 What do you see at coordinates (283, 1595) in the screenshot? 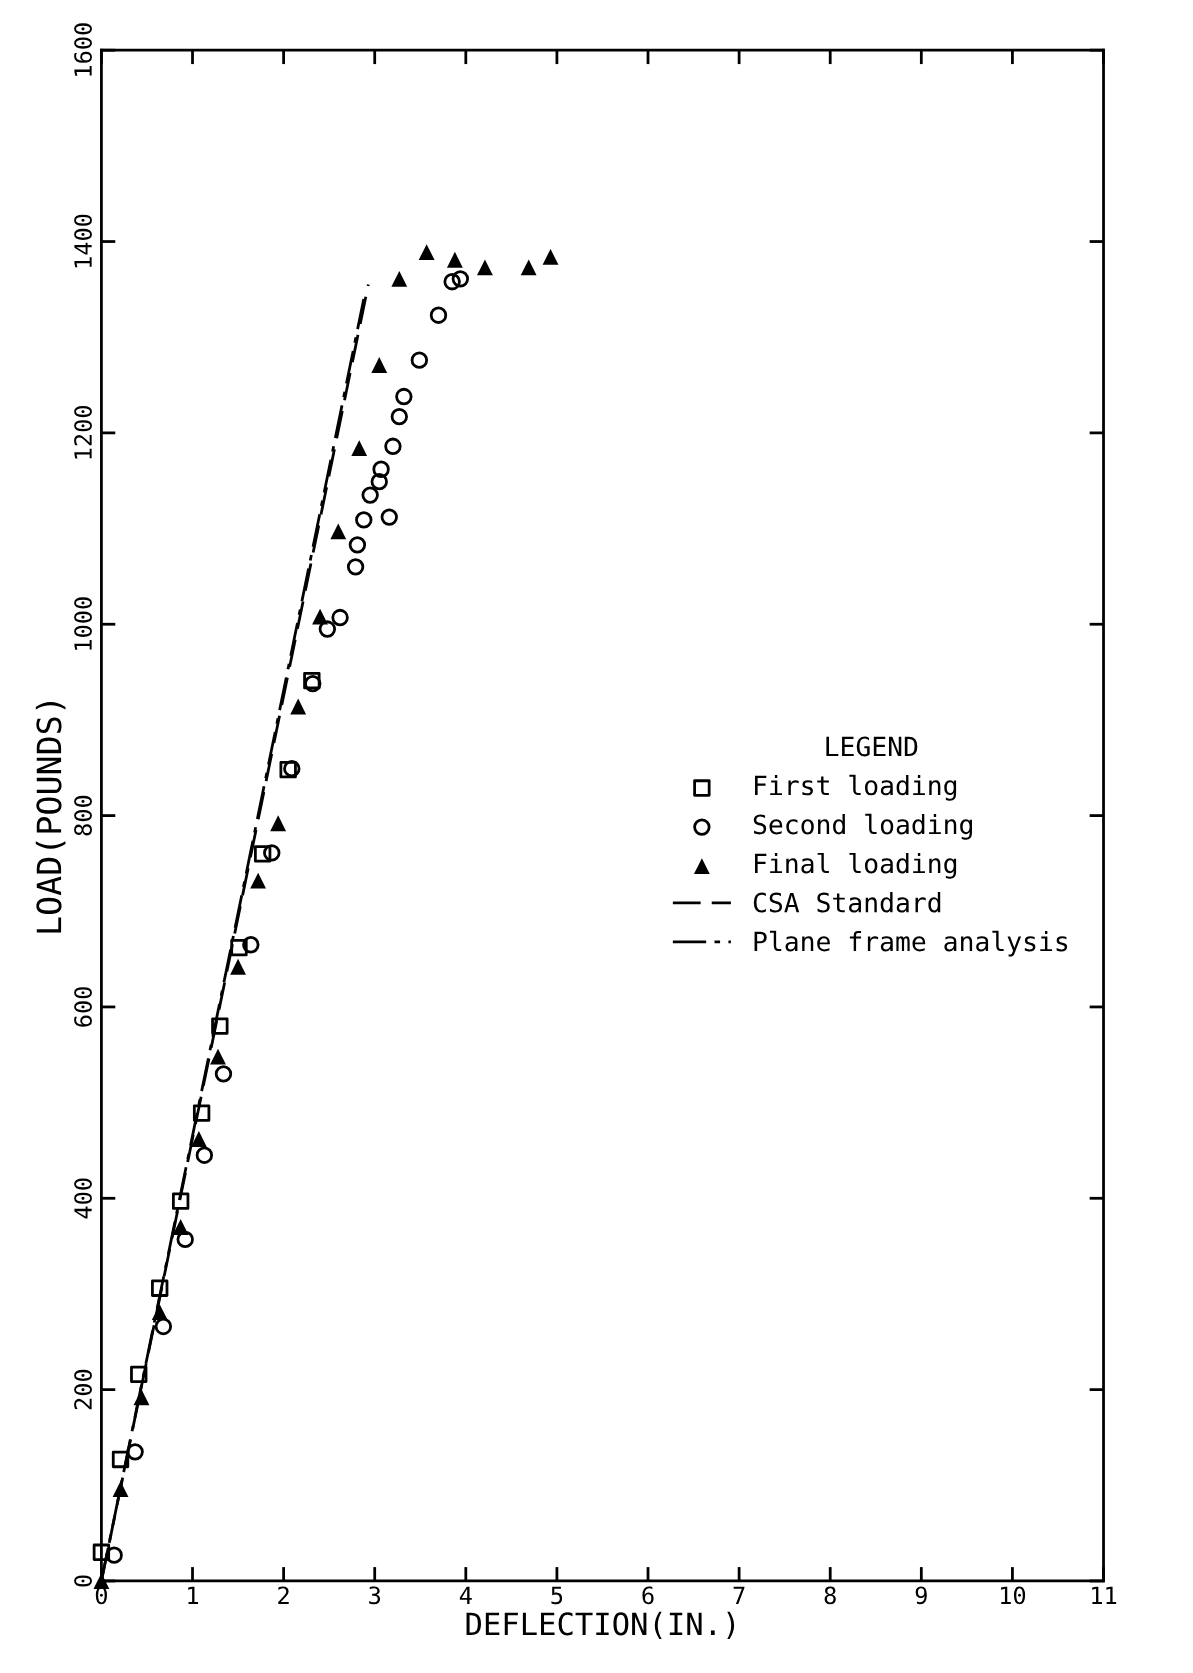
I see `x-tick-label: 2` at bounding box center [283, 1595].